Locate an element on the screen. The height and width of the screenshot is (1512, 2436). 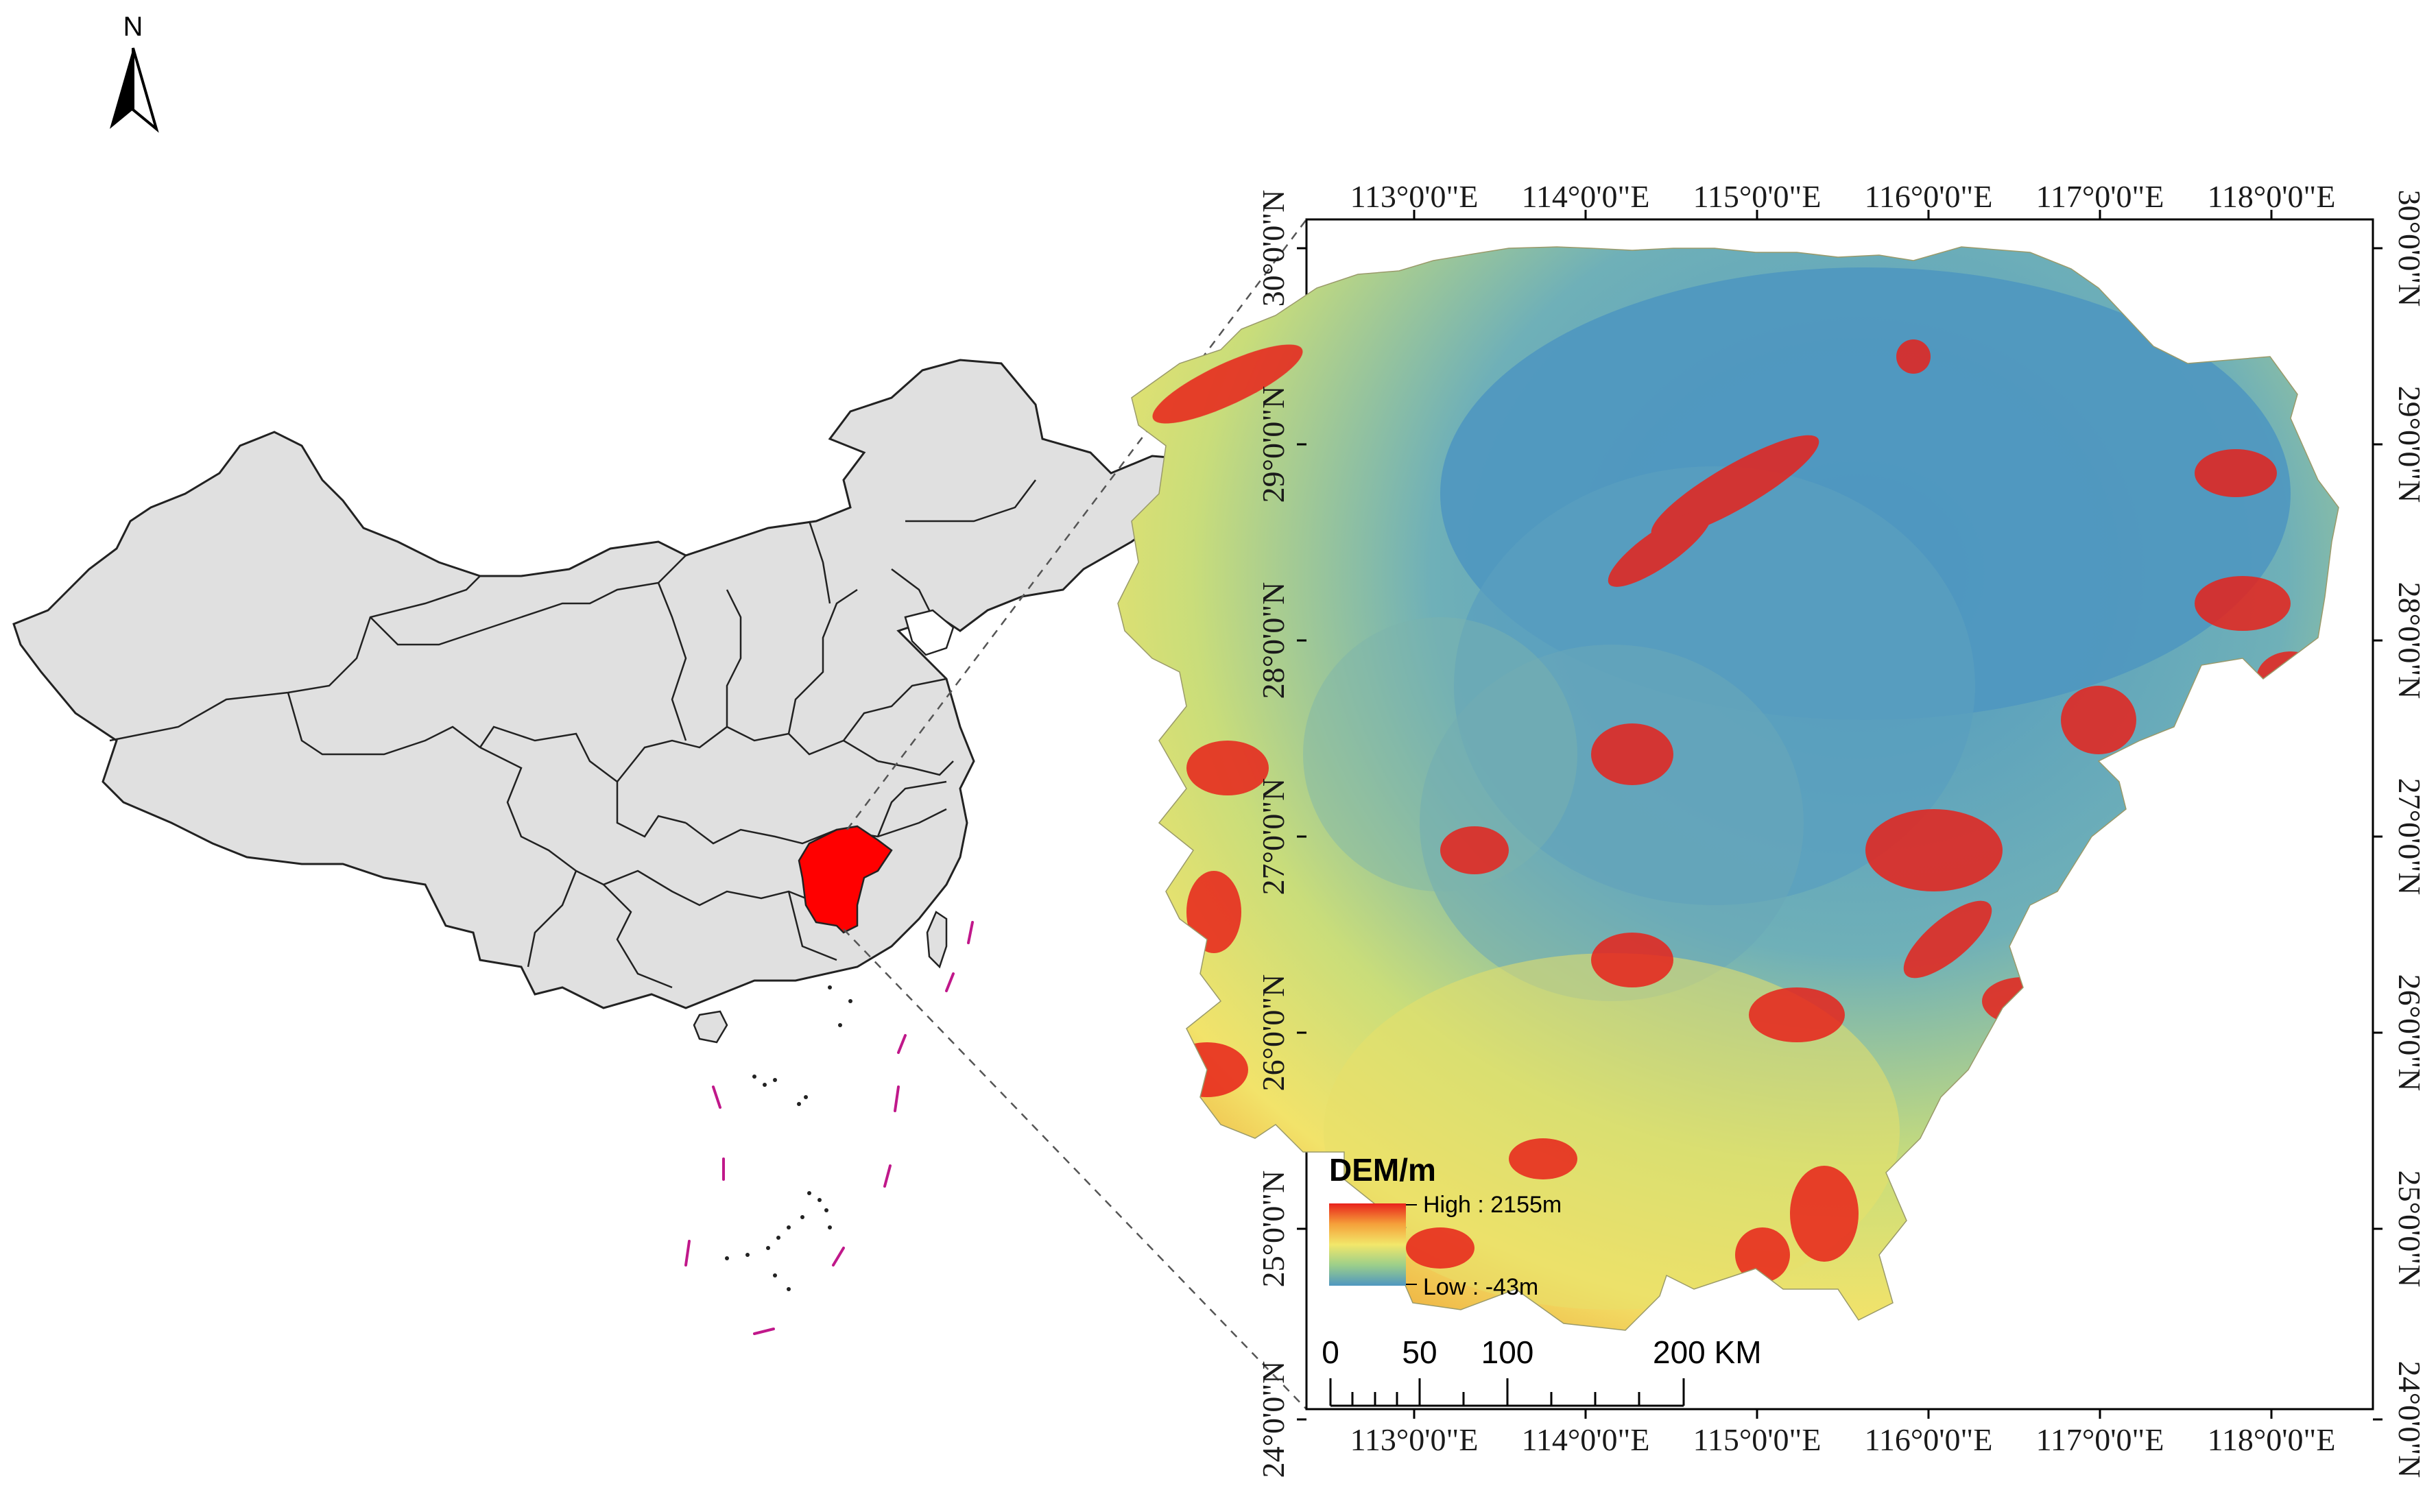
hainan-island is located at coordinates (710, 1027).